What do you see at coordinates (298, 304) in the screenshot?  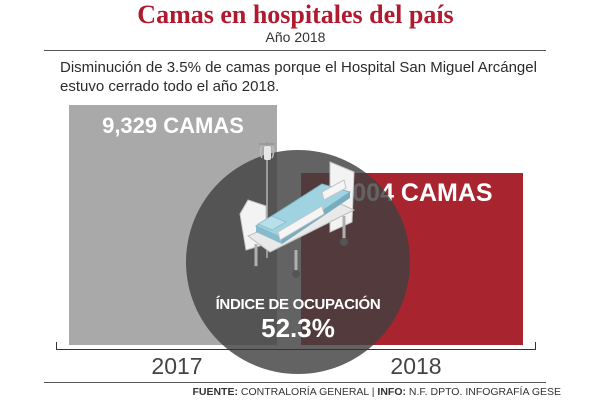 I see `occupancy-label: ÍNDICE DE OCUPACIÓN` at bounding box center [298, 304].